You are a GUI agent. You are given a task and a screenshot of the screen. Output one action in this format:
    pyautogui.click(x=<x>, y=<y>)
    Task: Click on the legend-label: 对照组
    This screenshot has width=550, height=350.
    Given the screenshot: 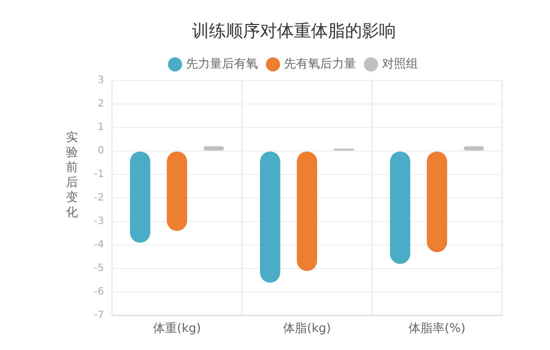 What is the action you would take?
    pyautogui.click(x=400, y=63)
    